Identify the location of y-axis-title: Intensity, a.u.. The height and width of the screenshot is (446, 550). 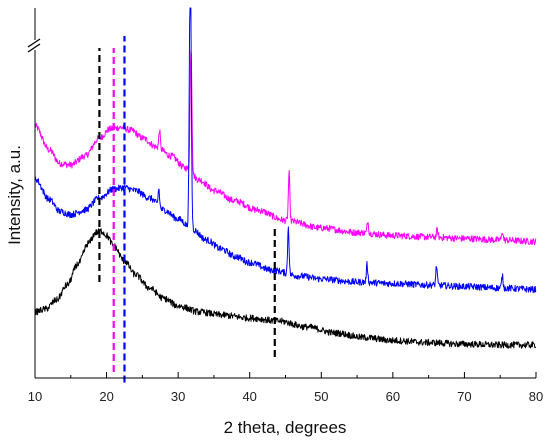
(14, 195).